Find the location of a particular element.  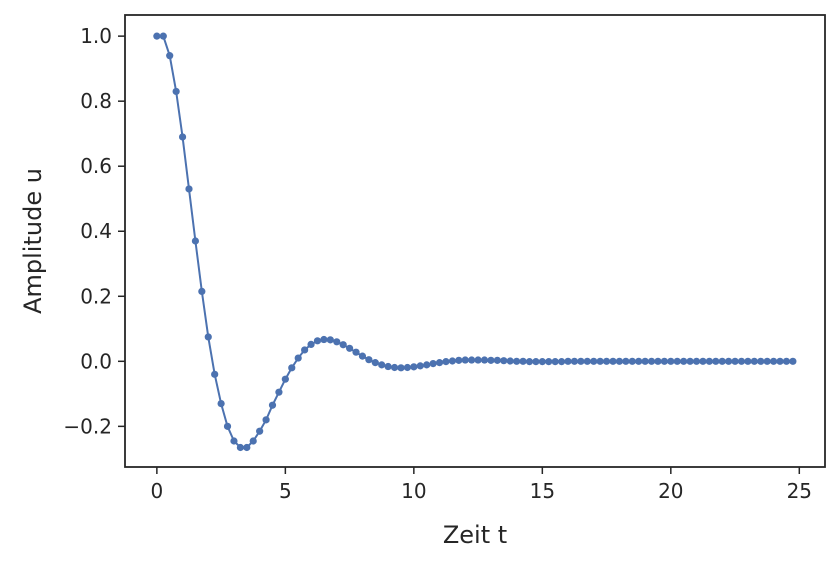

x-tick-label: 15 is located at coordinates (542, 491).